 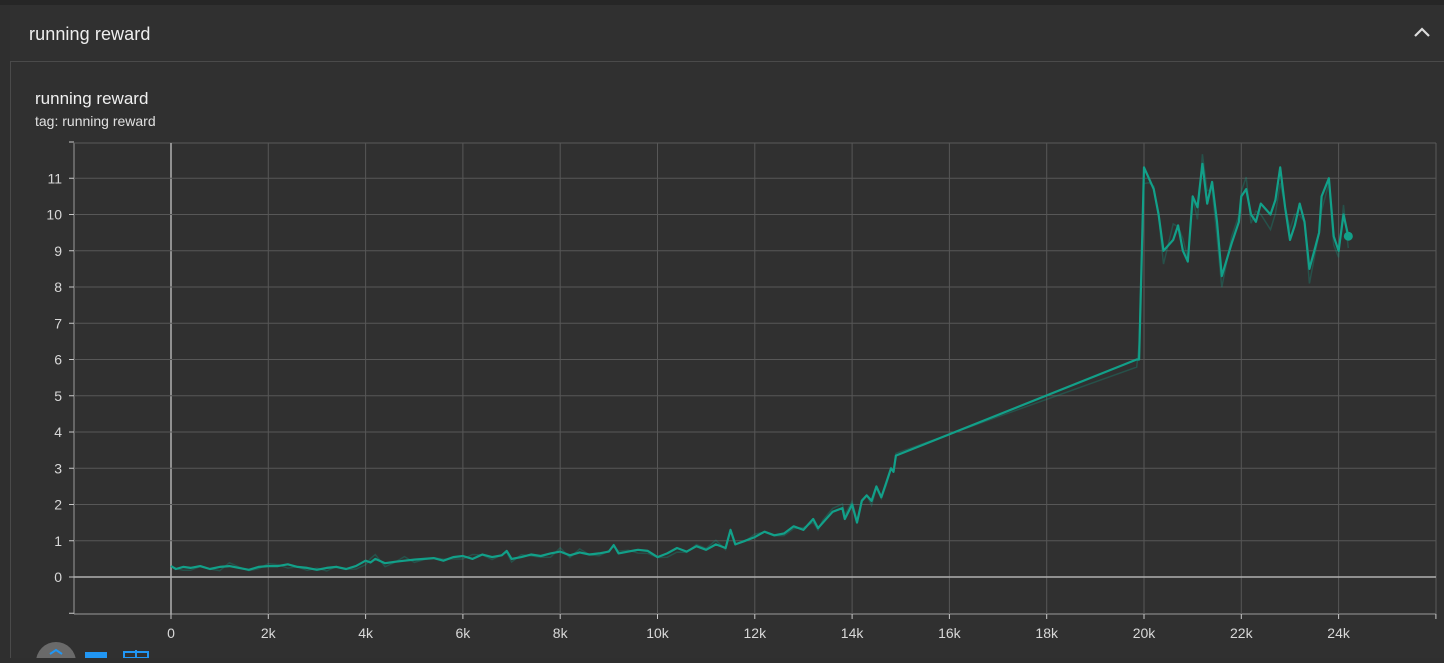 What do you see at coordinates (658, 633) in the screenshot?
I see `x-tick-label: 10k` at bounding box center [658, 633].